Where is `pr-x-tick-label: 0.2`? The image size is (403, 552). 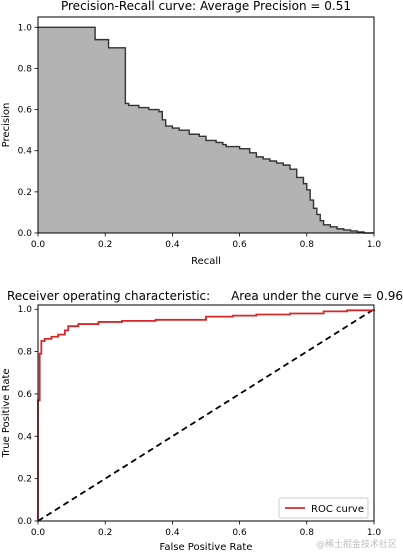 pr-x-tick-label: 0.2 is located at coordinates (105, 245).